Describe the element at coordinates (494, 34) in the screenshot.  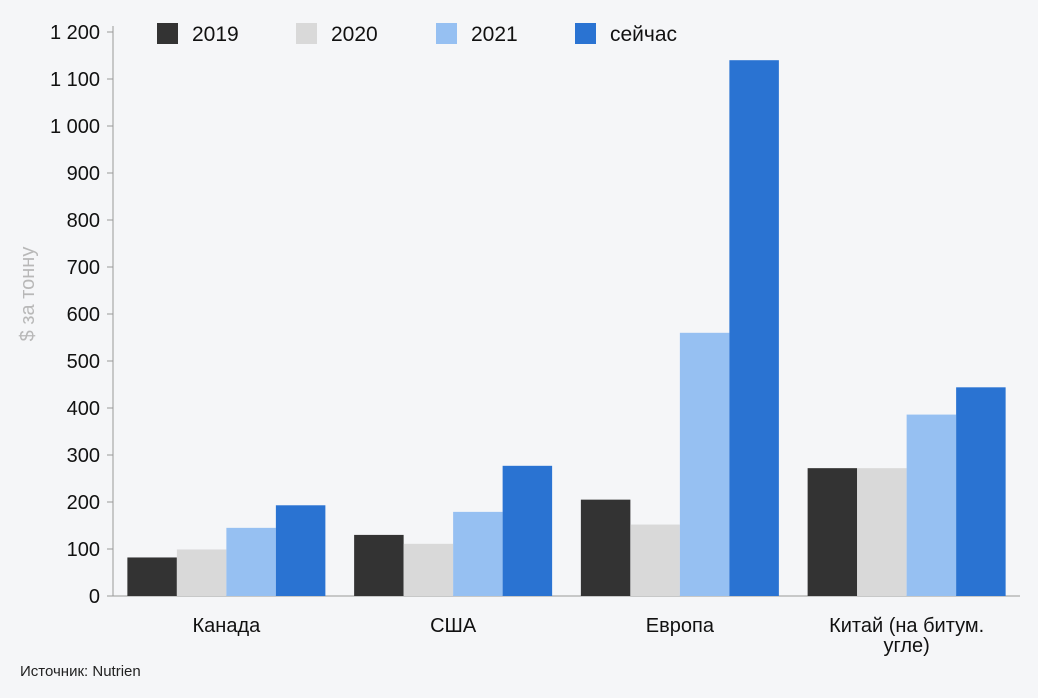
I see `legend-label-2021: 2021` at that location.